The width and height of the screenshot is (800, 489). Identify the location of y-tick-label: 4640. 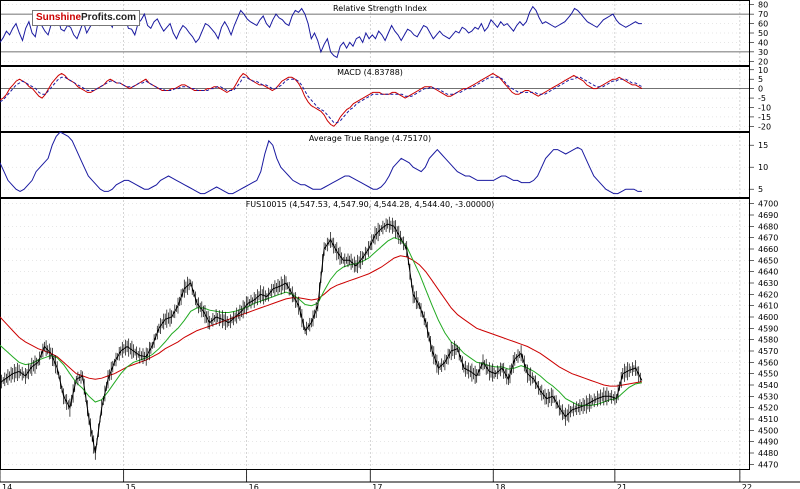
(768, 272).